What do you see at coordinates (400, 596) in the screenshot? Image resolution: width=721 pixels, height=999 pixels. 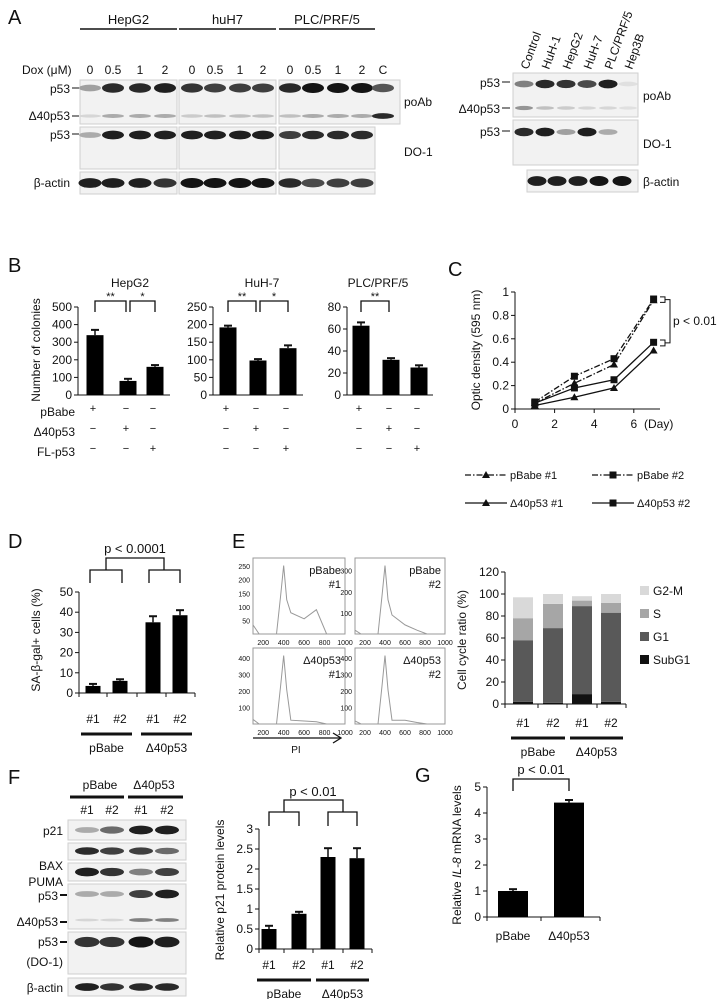 I see `histogram-frame` at bounding box center [400, 596].